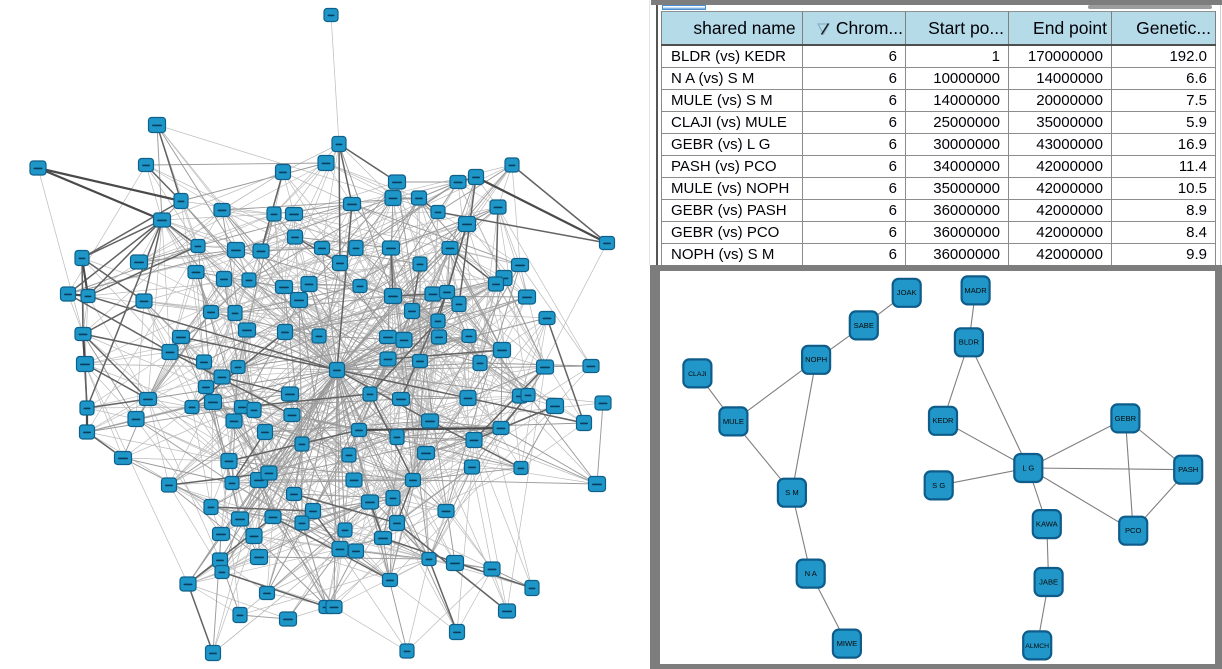 Image resolution: width=1222 pixels, height=669 pixels. Describe the element at coordinates (697, 374) in the screenshot. I see `svg-text: CLAJI` at that location.